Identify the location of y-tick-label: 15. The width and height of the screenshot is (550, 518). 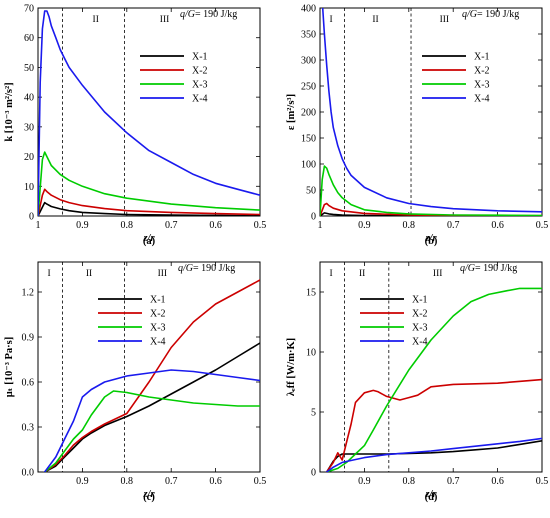
(311, 293).